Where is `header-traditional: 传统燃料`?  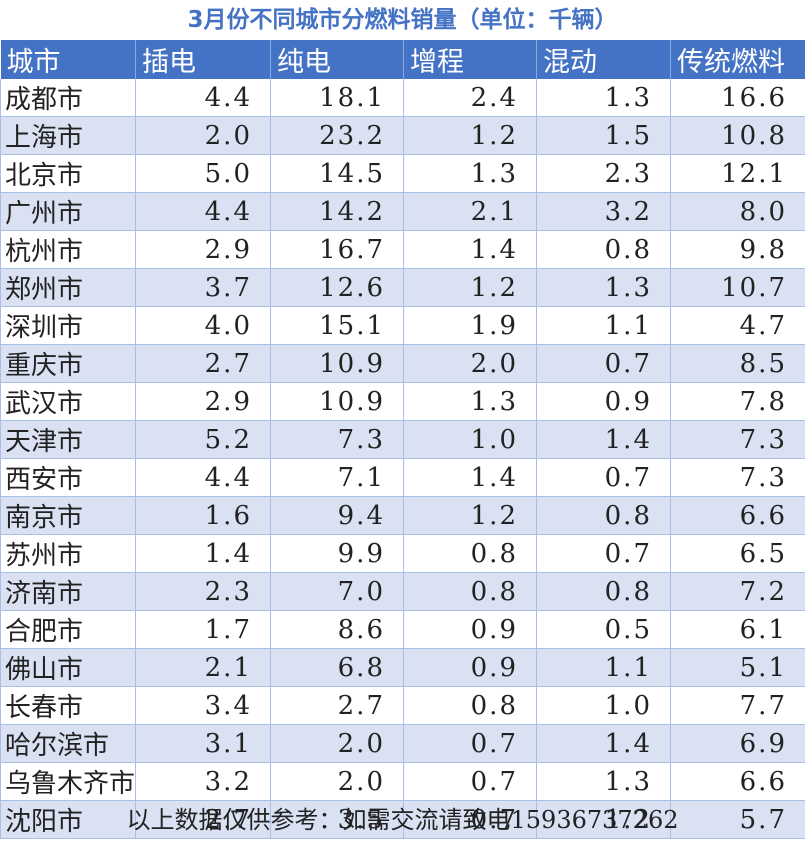 header-traditional: 传统燃料 is located at coordinates (737, 59).